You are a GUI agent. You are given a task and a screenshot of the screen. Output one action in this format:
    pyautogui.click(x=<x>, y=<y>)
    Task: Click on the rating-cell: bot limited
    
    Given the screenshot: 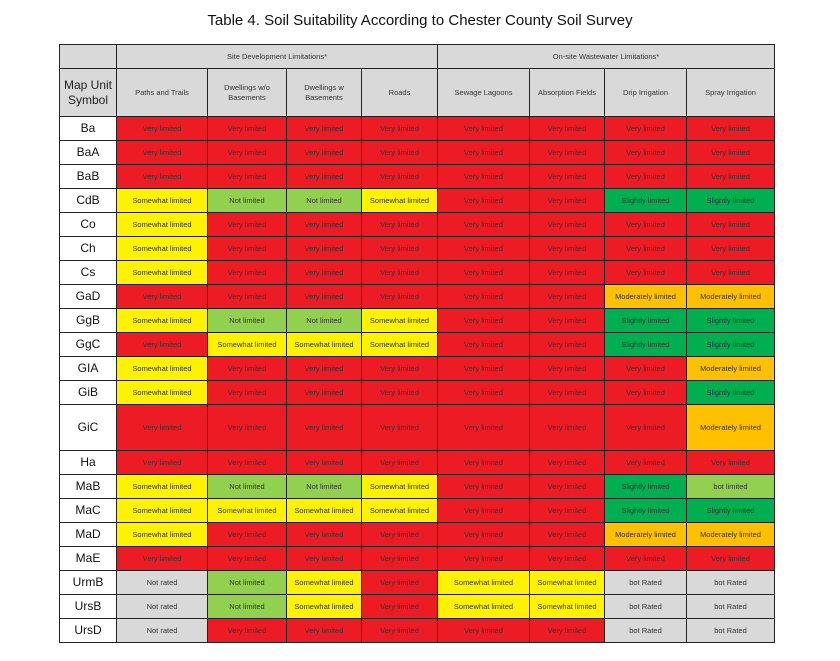 What is the action you would take?
    pyautogui.click(x=730, y=486)
    